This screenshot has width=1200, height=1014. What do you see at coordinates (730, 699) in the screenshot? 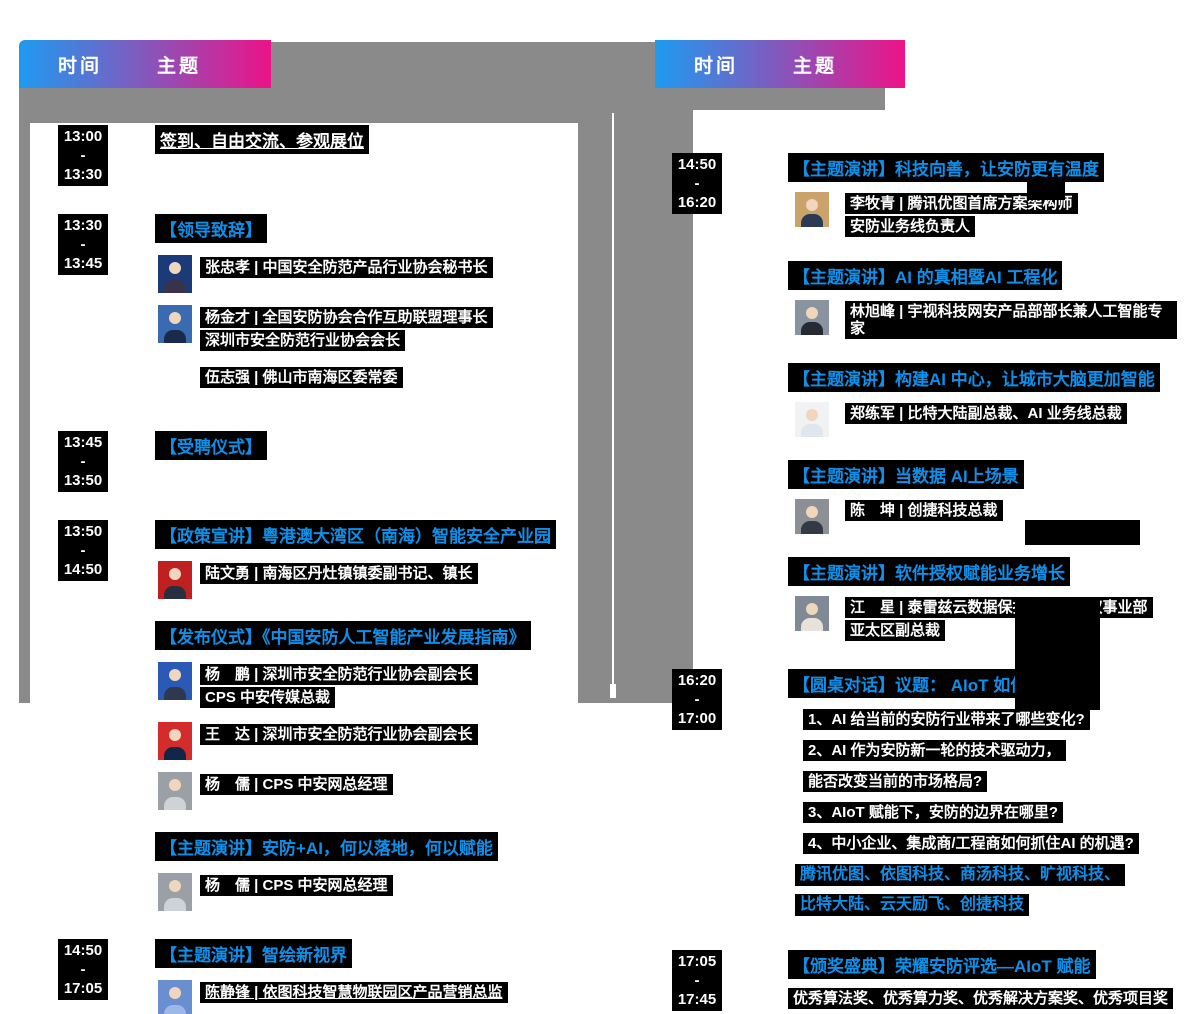
I see `time-cell: 16:20-17:00` at bounding box center [730, 699].